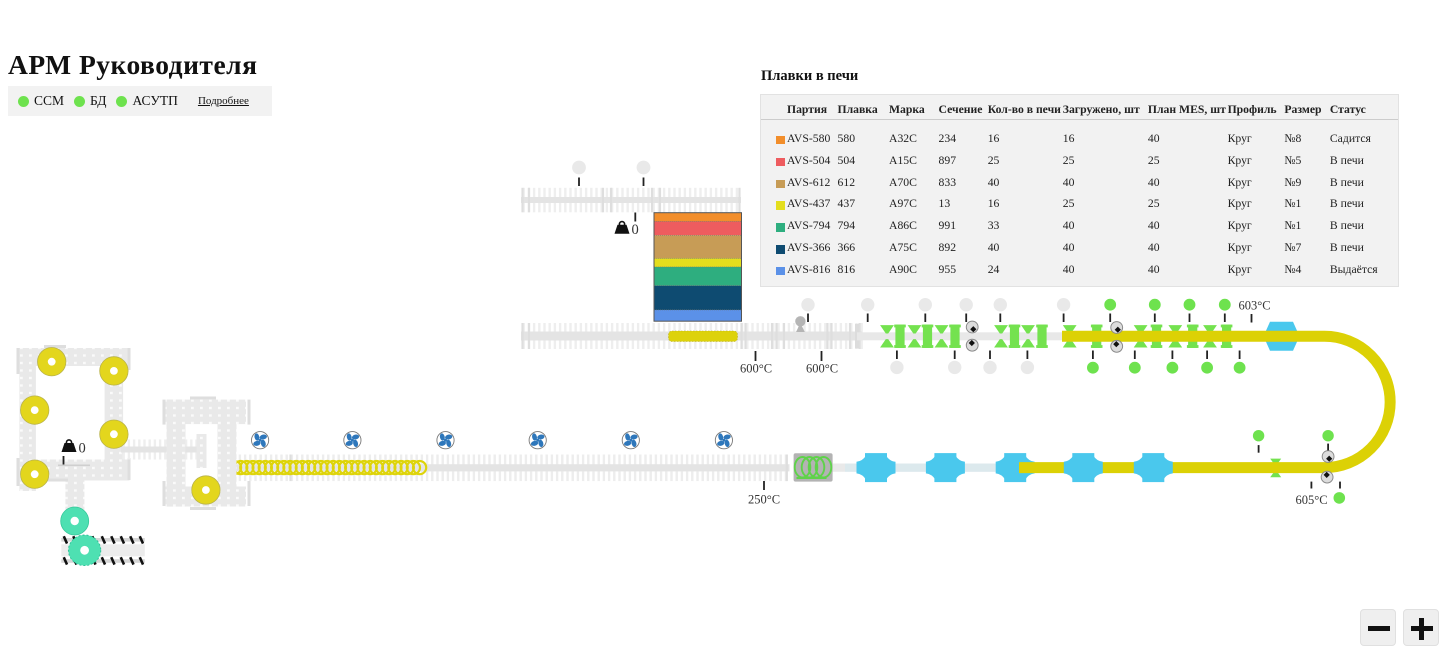 This screenshot has height=657, width=1450. I want to click on svg-text: 603°C, so click(1254, 306).